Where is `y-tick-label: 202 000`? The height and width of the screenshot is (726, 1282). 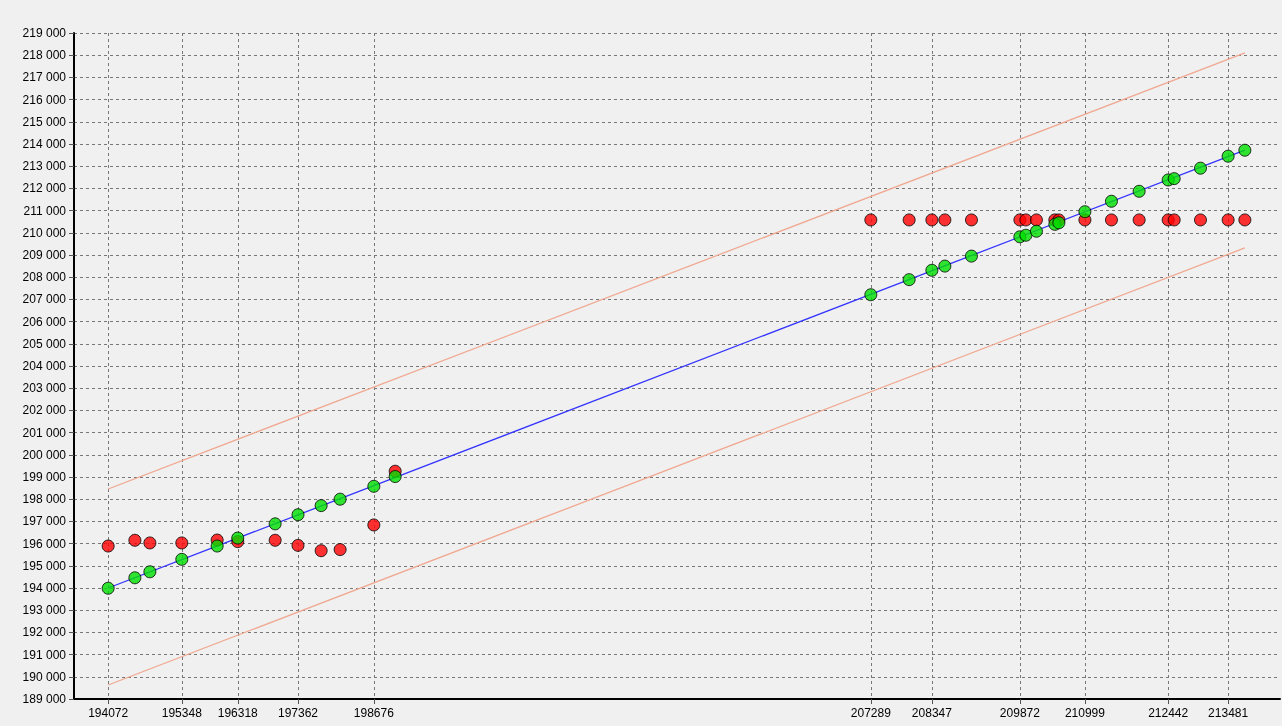
y-tick-label: 202 000 is located at coordinates (44, 410).